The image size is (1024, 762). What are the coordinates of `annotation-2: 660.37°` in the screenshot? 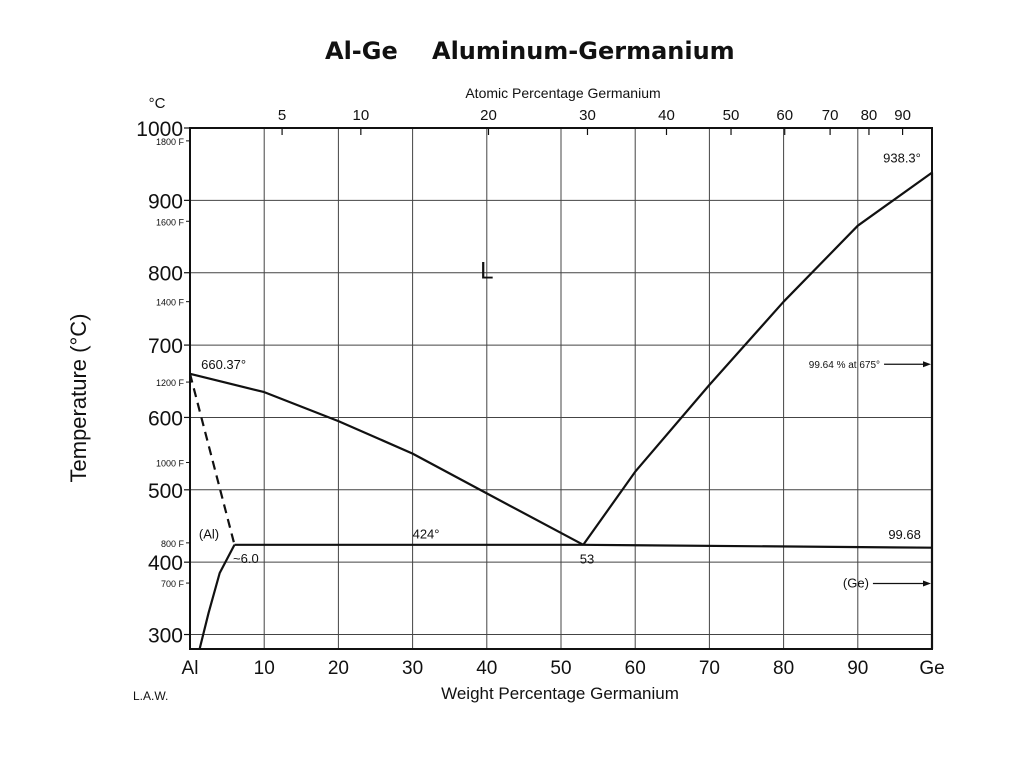 It's located at (223, 364).